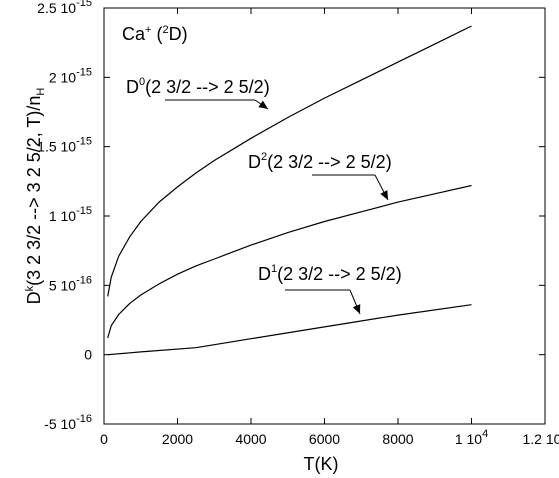  I want to click on y-tick-label: 5 10-16, so click(70, 283).